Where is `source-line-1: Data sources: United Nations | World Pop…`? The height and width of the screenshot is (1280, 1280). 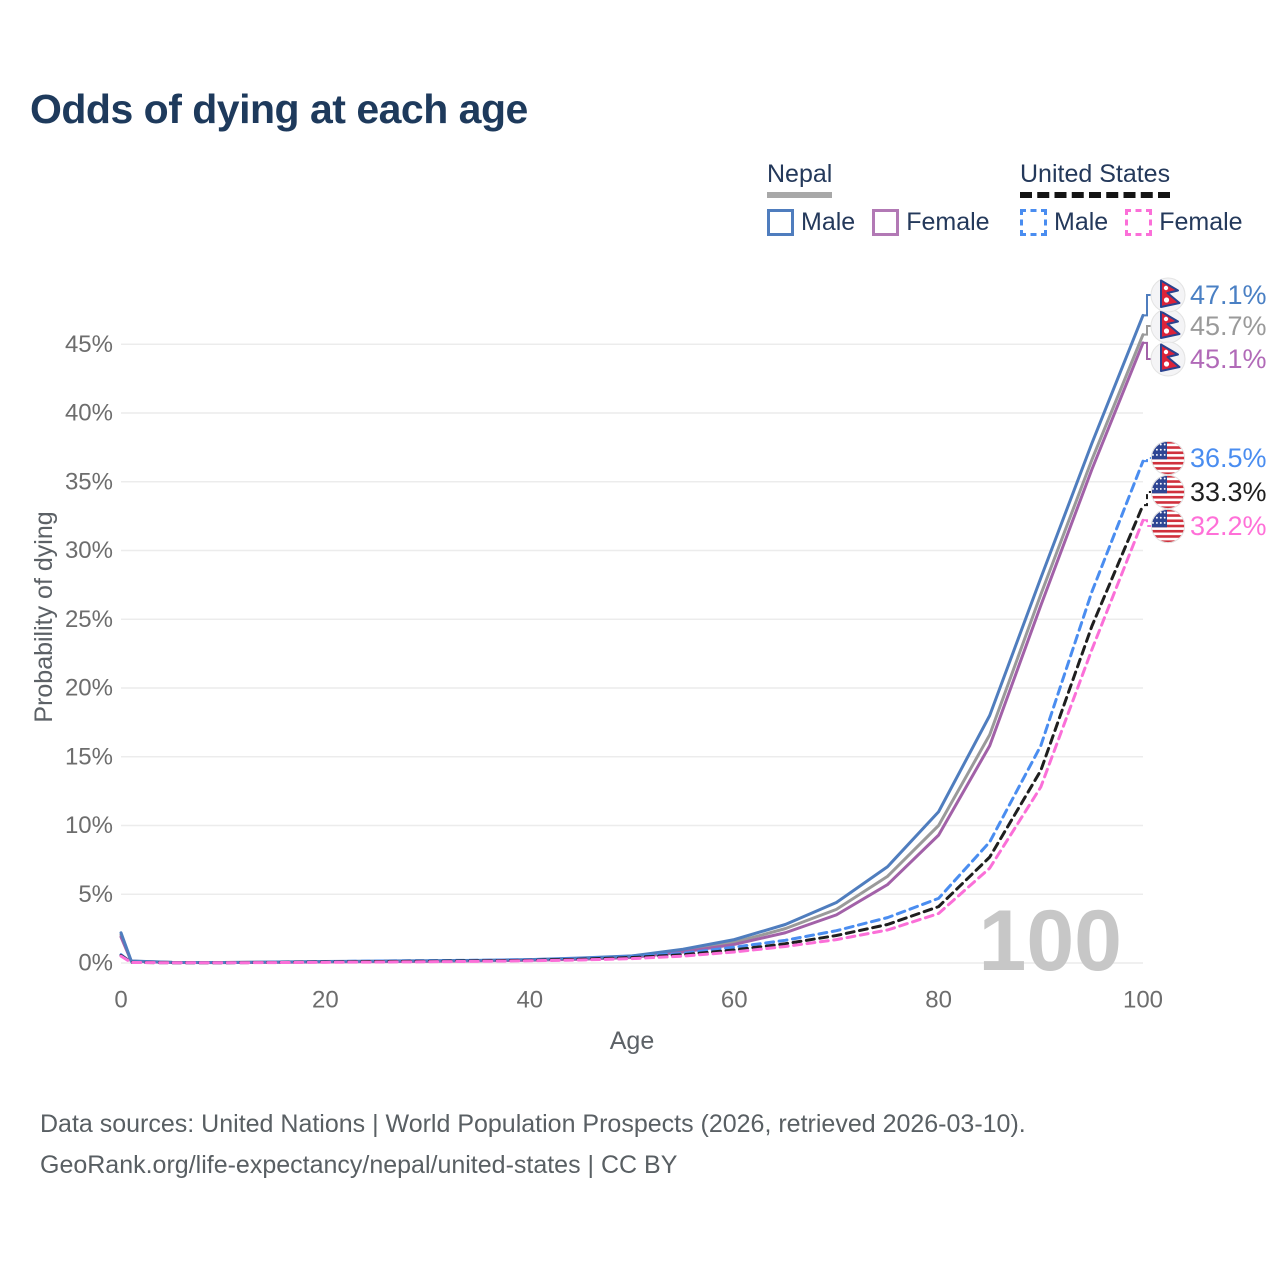
source-line-1: Data sources: United Nations | World Pop… is located at coordinates (533, 1124).